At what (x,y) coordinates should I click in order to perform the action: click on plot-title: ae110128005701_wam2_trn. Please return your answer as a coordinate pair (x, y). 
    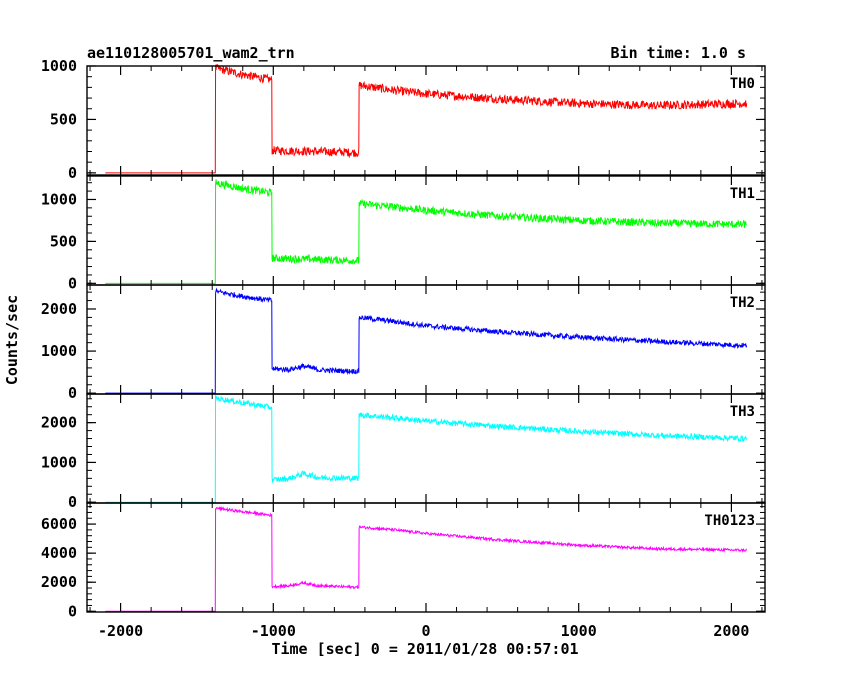
    Looking at the image, I should click on (191, 53).